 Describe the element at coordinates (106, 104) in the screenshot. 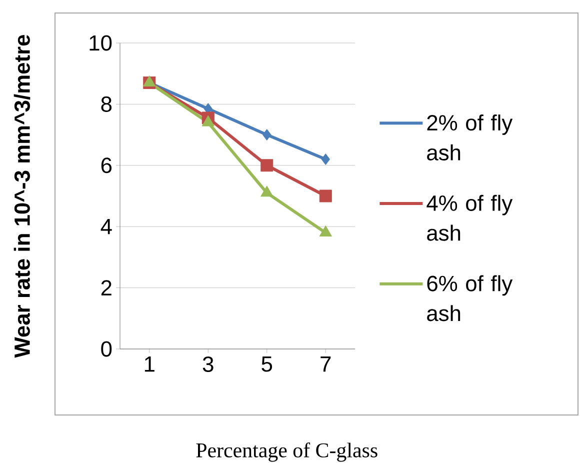

I see `y-tick-label: 8` at that location.